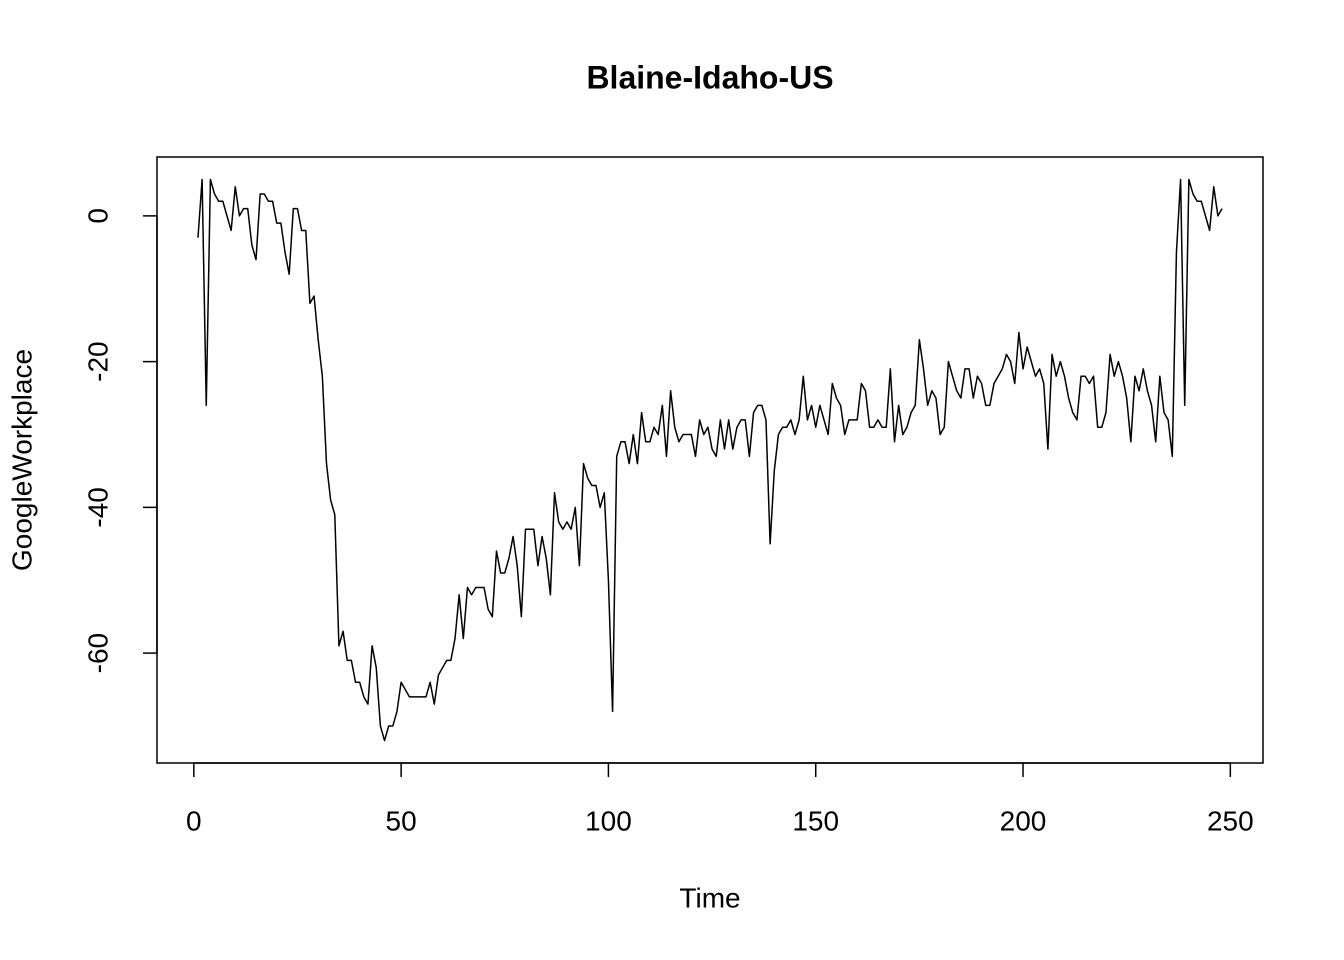 Image resolution: width=1344 pixels, height=960 pixels. Describe the element at coordinates (608, 820) in the screenshot. I see `x-tick-label: 100` at that location.